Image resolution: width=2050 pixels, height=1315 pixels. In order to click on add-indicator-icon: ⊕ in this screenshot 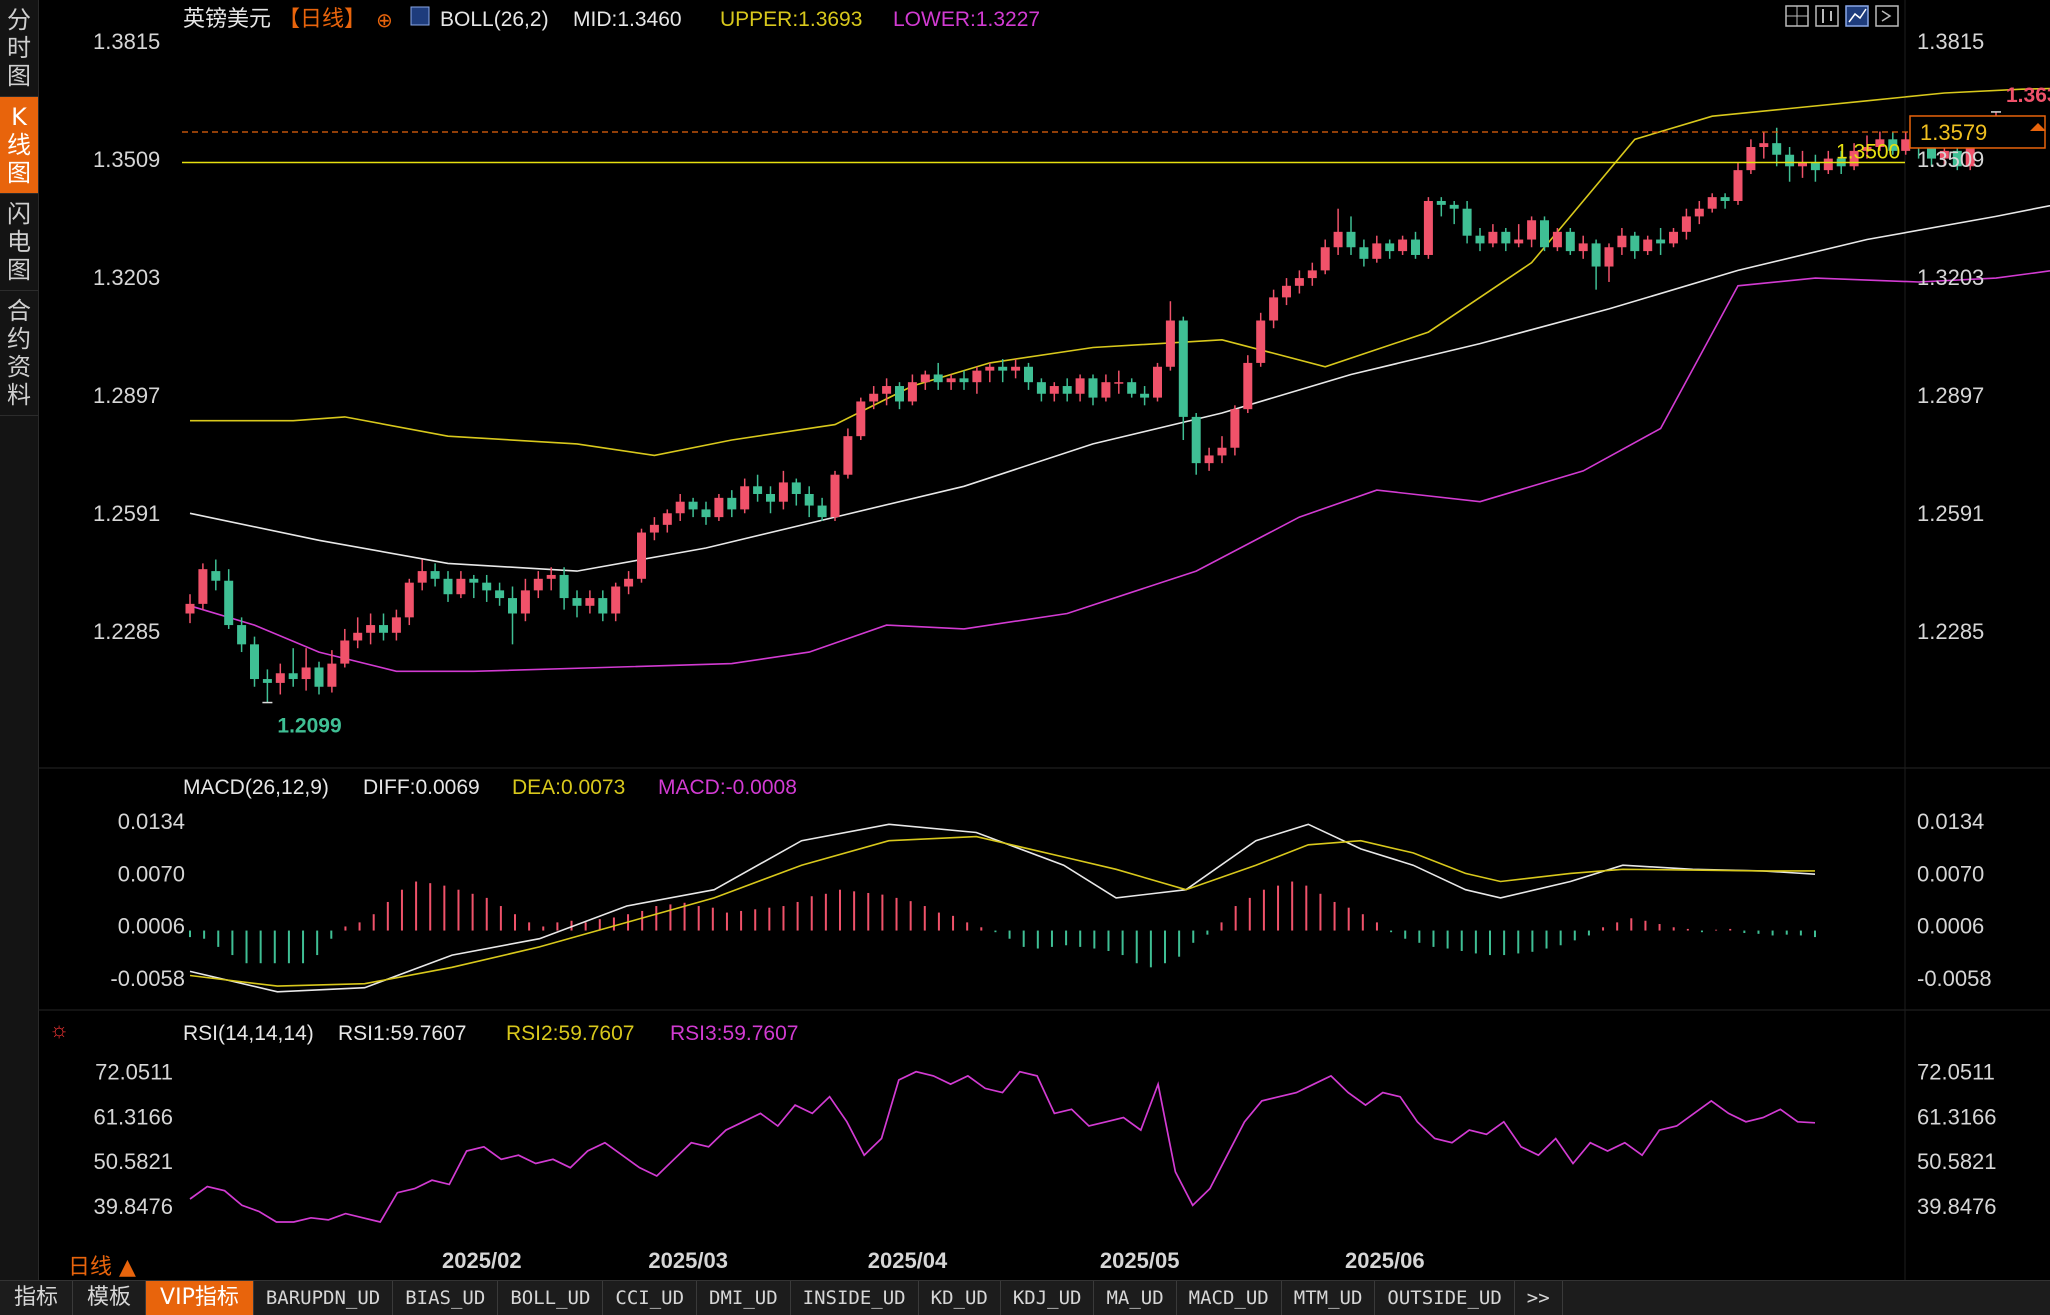, I will do `click(384, 21)`.